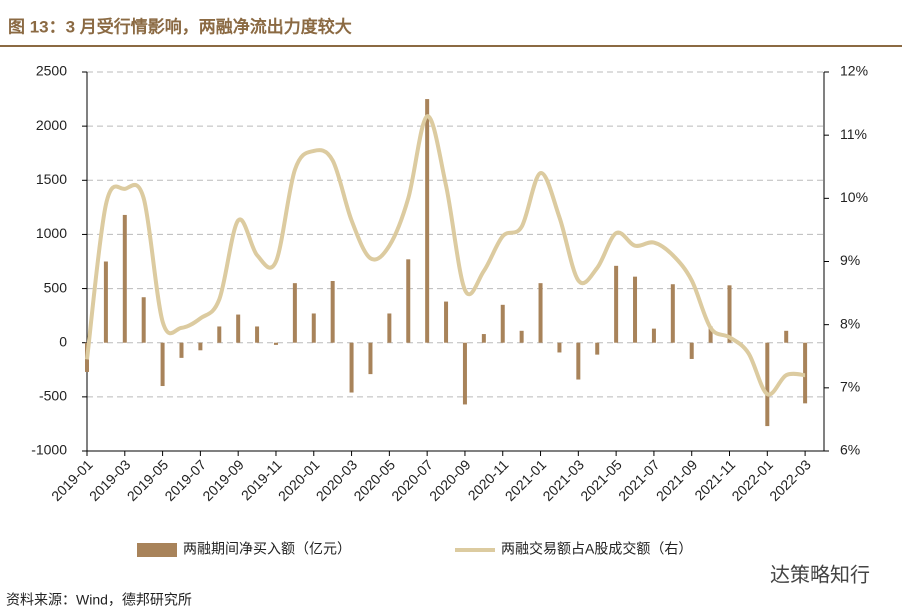 This screenshot has width=902, height=616. What do you see at coordinates (56, 287) in the screenshot?
I see `y-tick-label: 500` at bounding box center [56, 287].